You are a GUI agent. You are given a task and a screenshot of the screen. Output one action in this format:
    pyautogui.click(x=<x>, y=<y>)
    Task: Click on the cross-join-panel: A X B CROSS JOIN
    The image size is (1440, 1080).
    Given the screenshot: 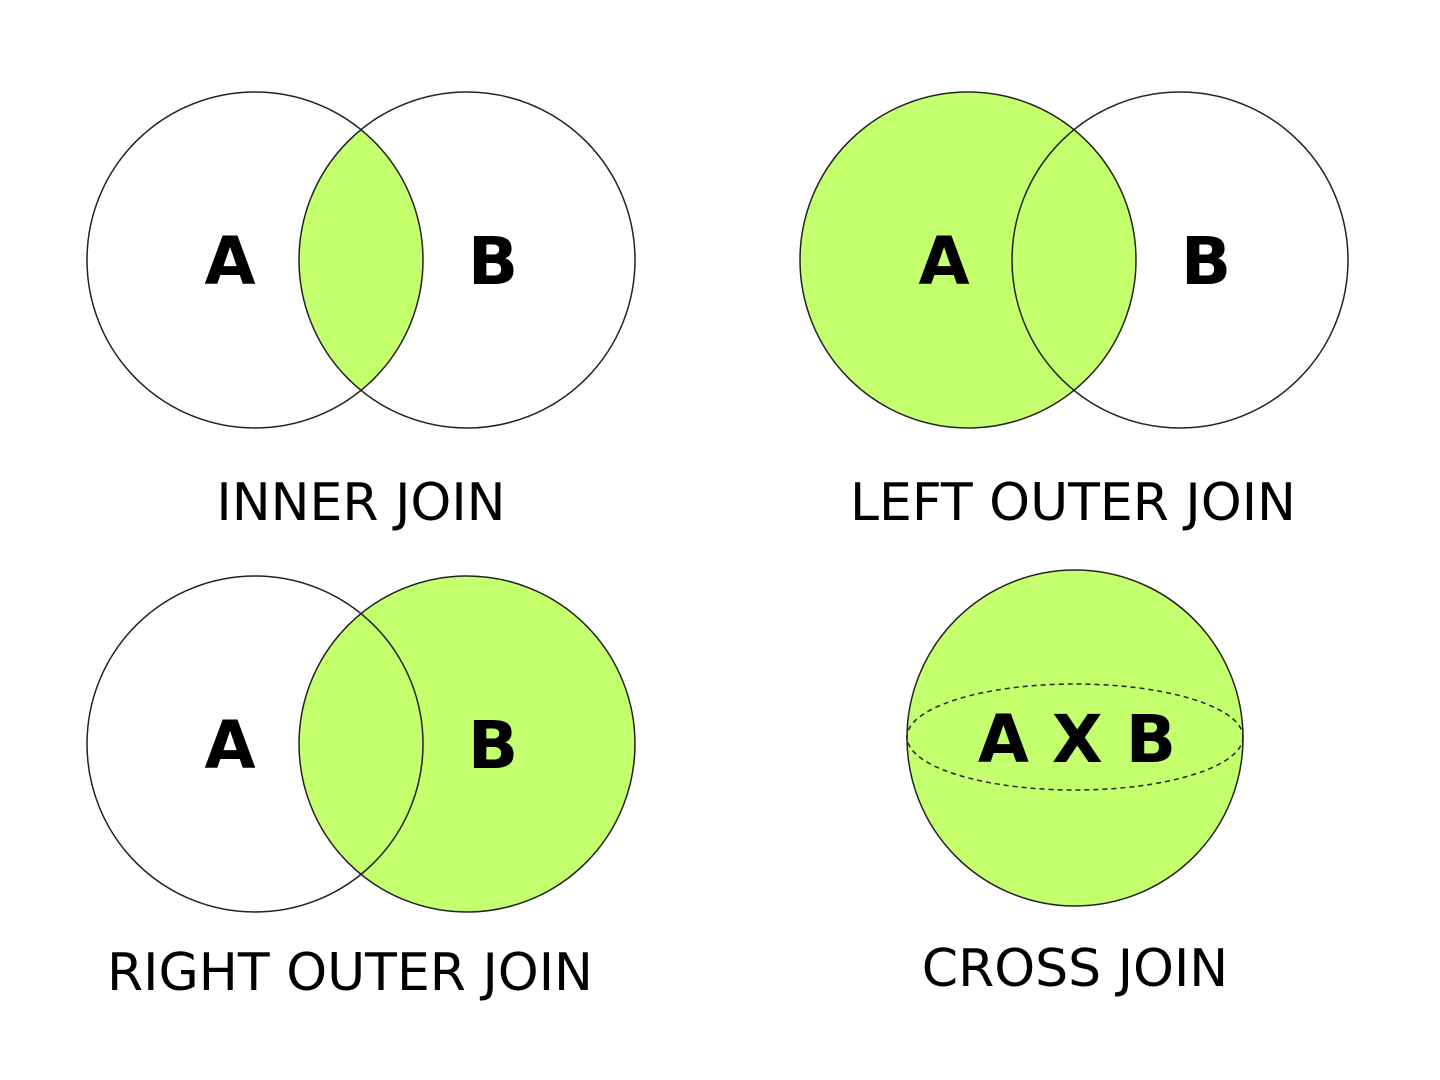 What is the action you would take?
    pyautogui.click(x=1075, y=784)
    